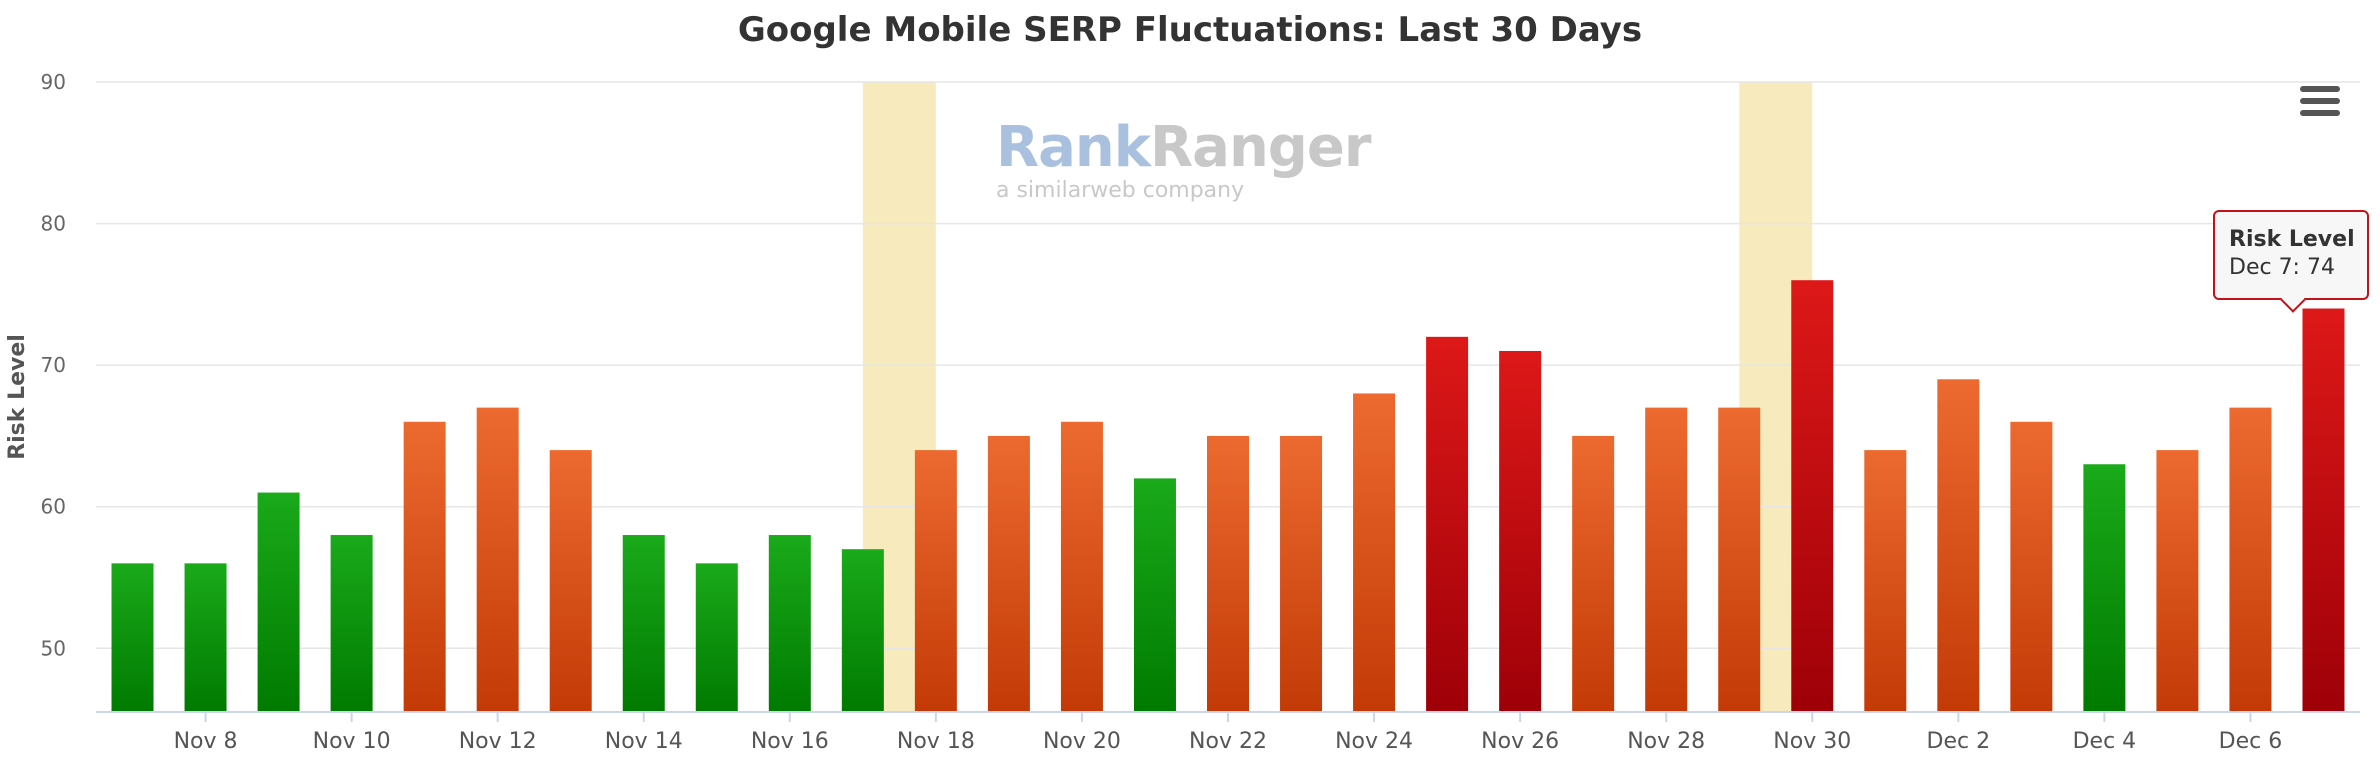 This screenshot has width=2380, height=762. I want to click on rankranger-watermark: RankRanger a similarweb company, so click(1184, 159).